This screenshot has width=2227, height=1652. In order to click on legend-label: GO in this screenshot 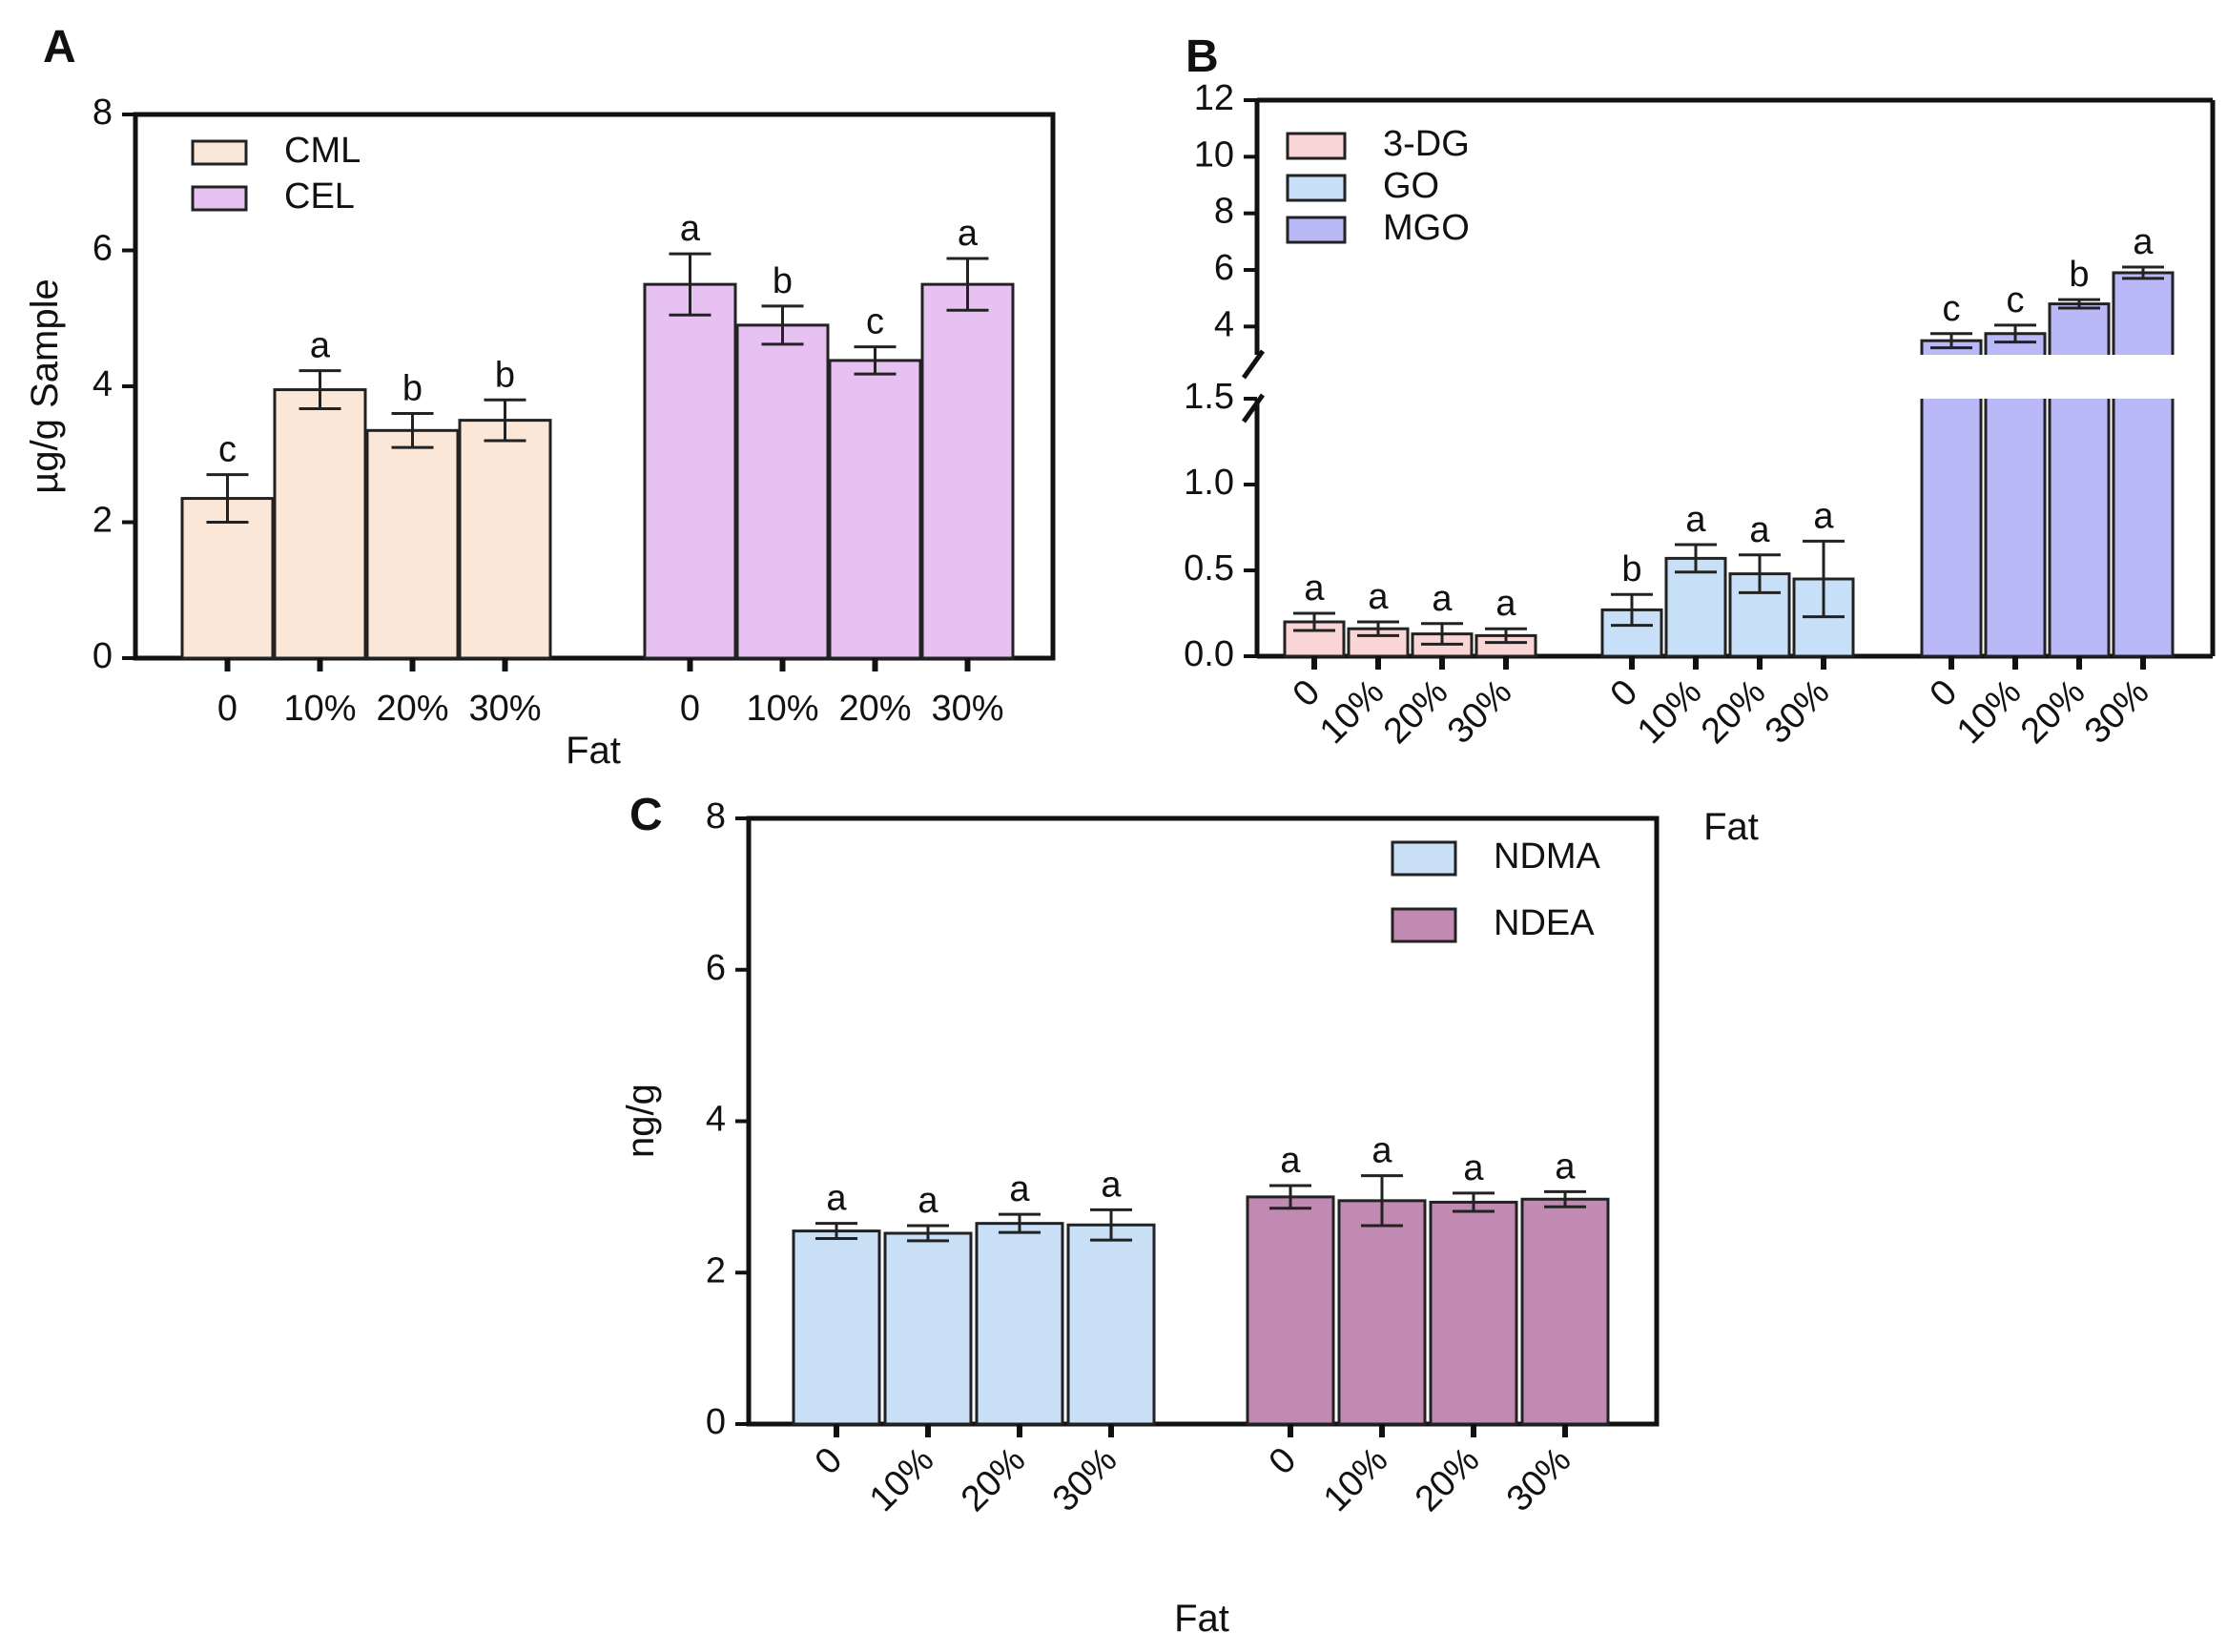, I will do `click(1411, 186)`.